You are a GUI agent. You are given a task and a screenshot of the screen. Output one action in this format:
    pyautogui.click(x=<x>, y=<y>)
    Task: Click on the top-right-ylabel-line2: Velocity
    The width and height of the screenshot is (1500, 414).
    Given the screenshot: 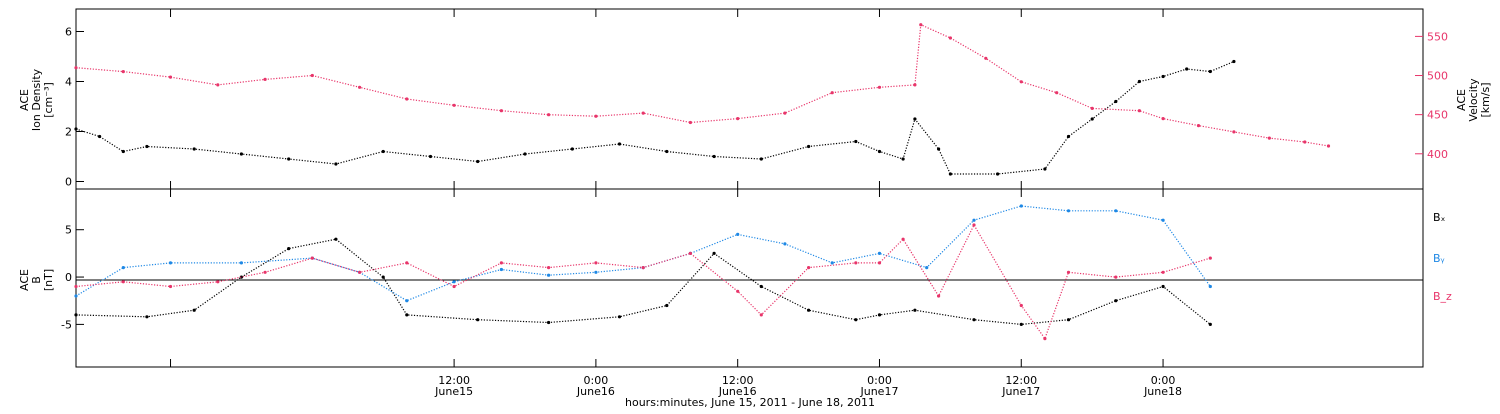 What is the action you would take?
    pyautogui.click(x=1473, y=100)
    